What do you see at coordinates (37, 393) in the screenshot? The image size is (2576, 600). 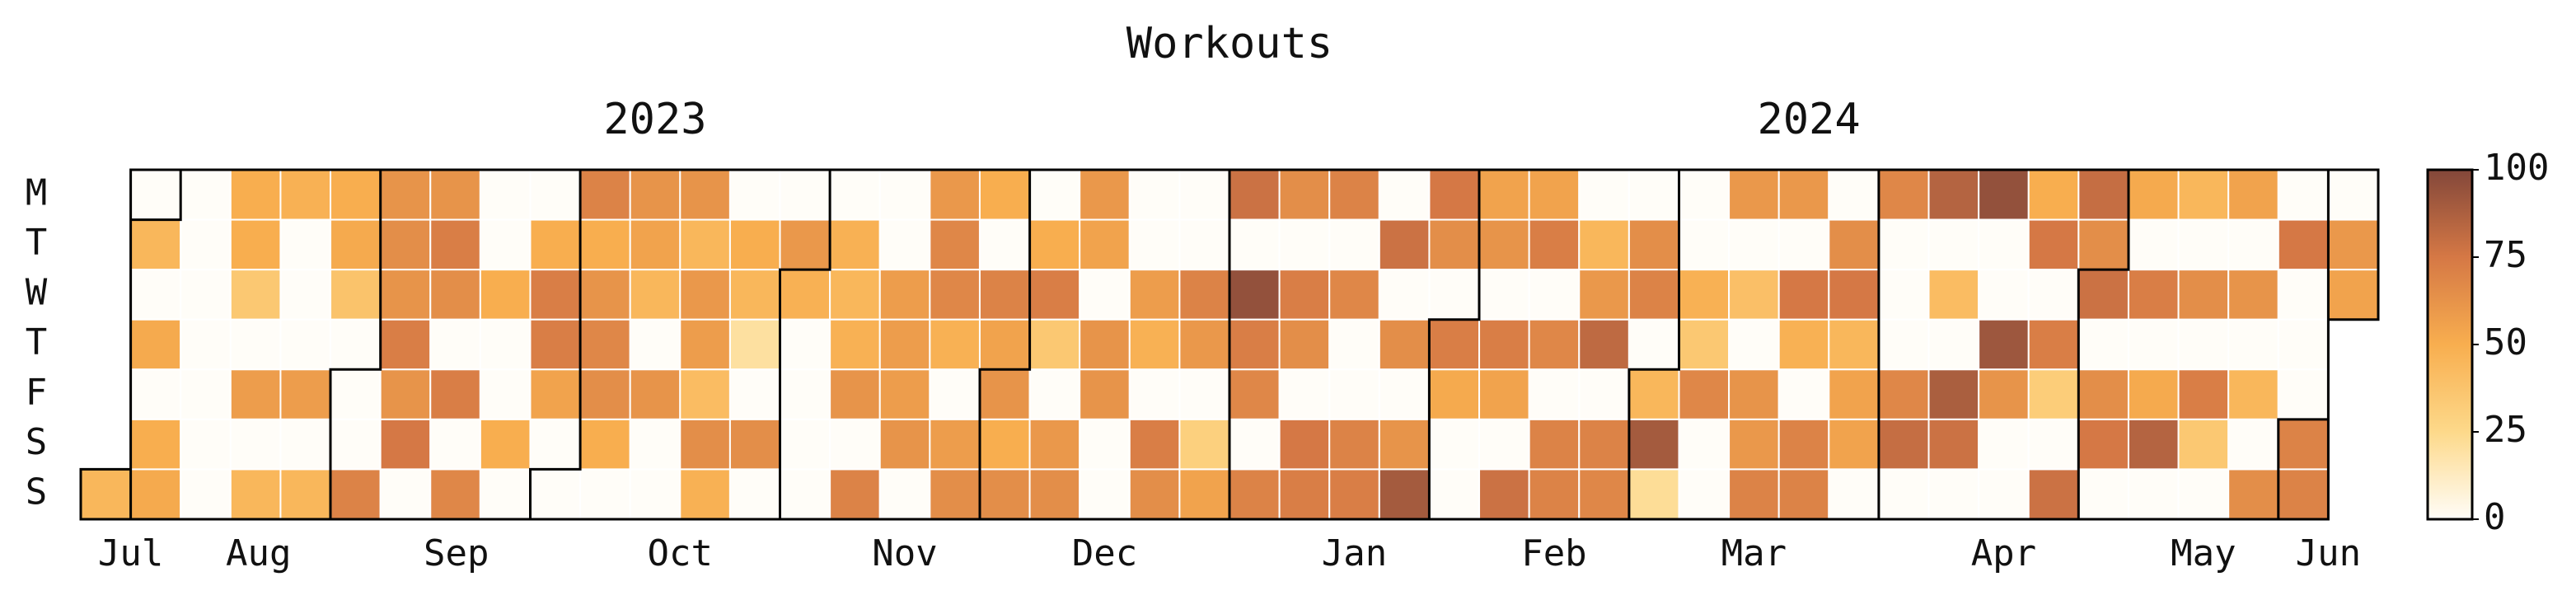 I see `row-label: F` at bounding box center [37, 393].